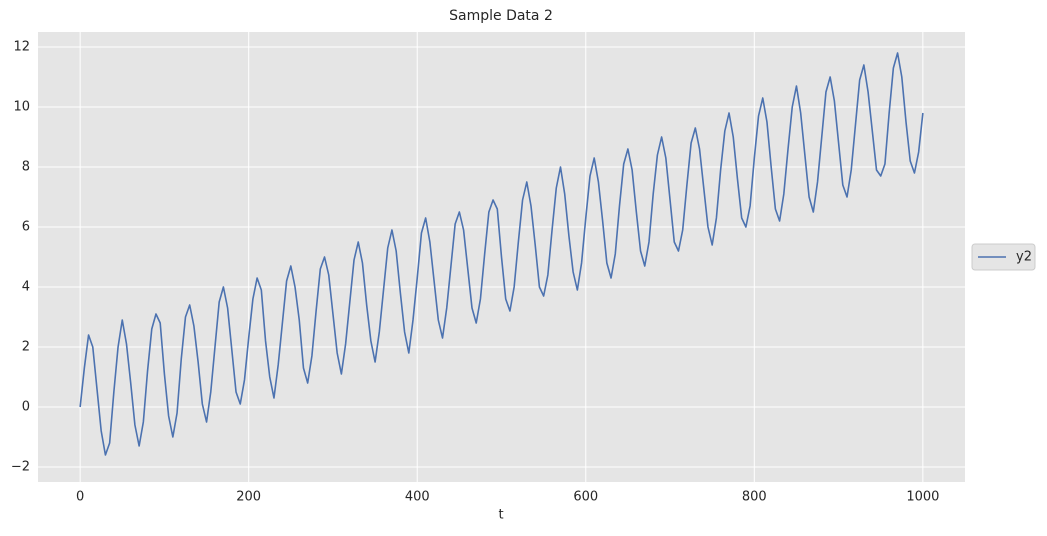 The height and width of the screenshot is (536, 1047). Describe the element at coordinates (26, 227) in the screenshot. I see `y-tick-label: 6` at that location.